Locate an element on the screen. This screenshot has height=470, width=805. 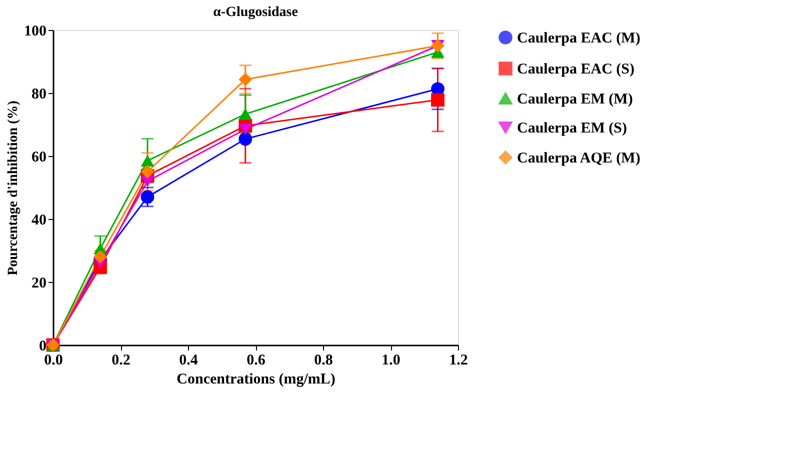
x-tick-label: 0.8 is located at coordinates (323, 360).